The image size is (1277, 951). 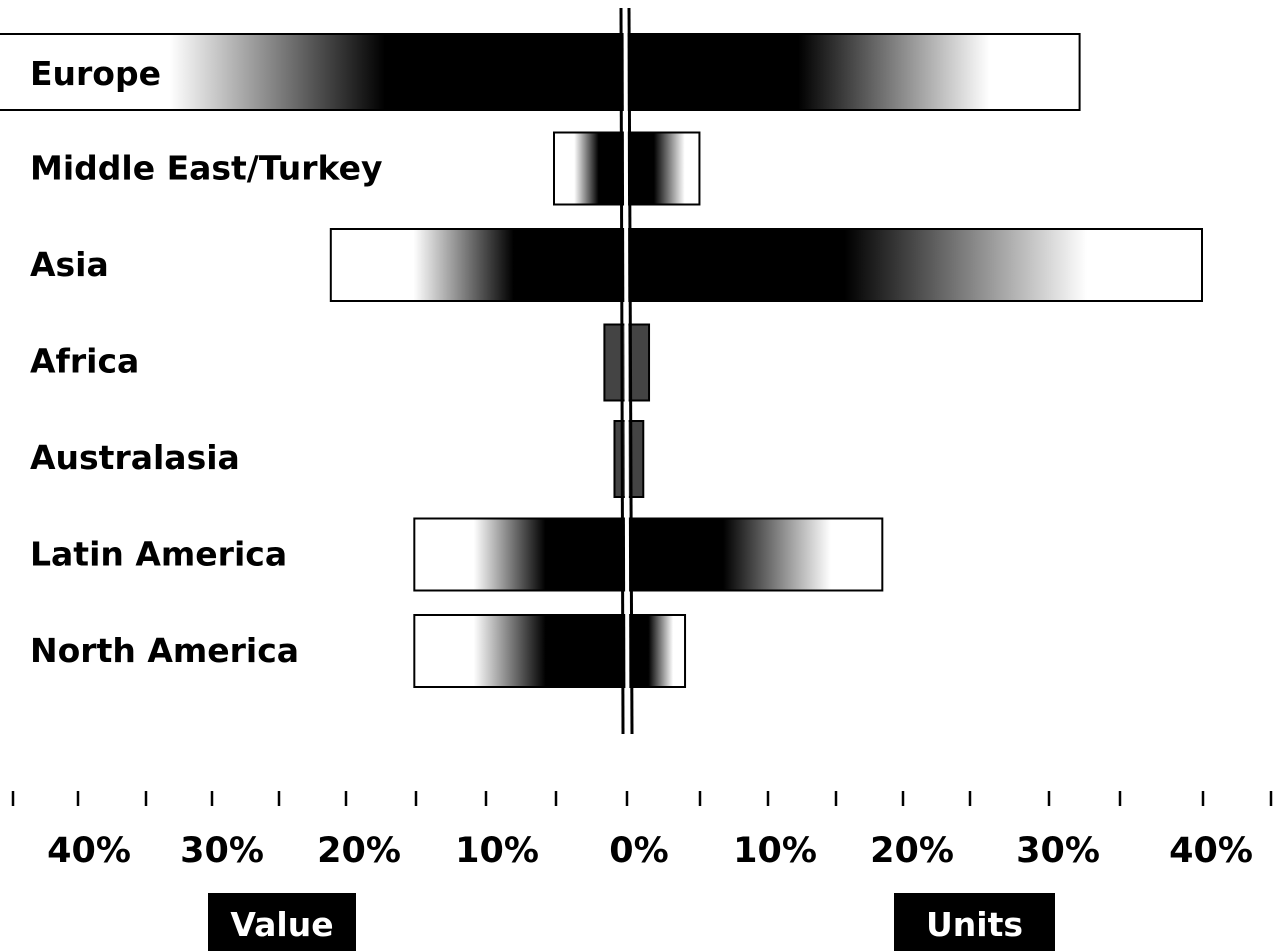 What do you see at coordinates (590, 168) in the screenshot?
I see `bar-value-middle-east-turkey` at bounding box center [590, 168].